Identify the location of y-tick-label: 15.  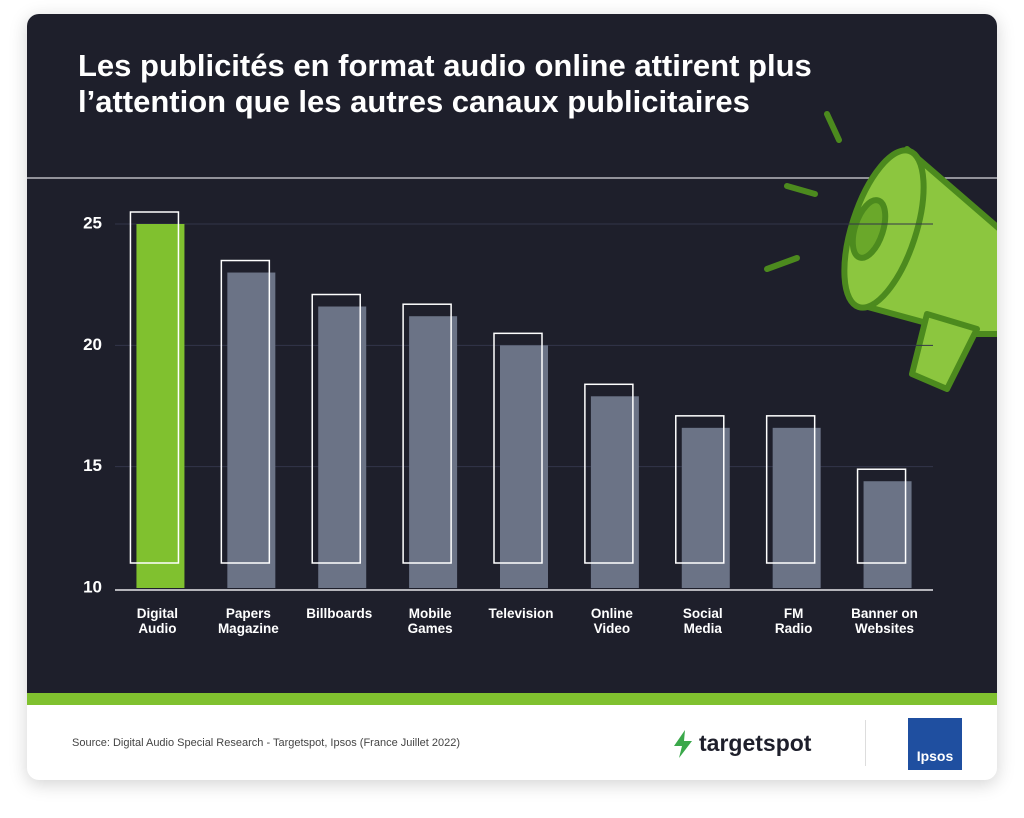
(92, 465).